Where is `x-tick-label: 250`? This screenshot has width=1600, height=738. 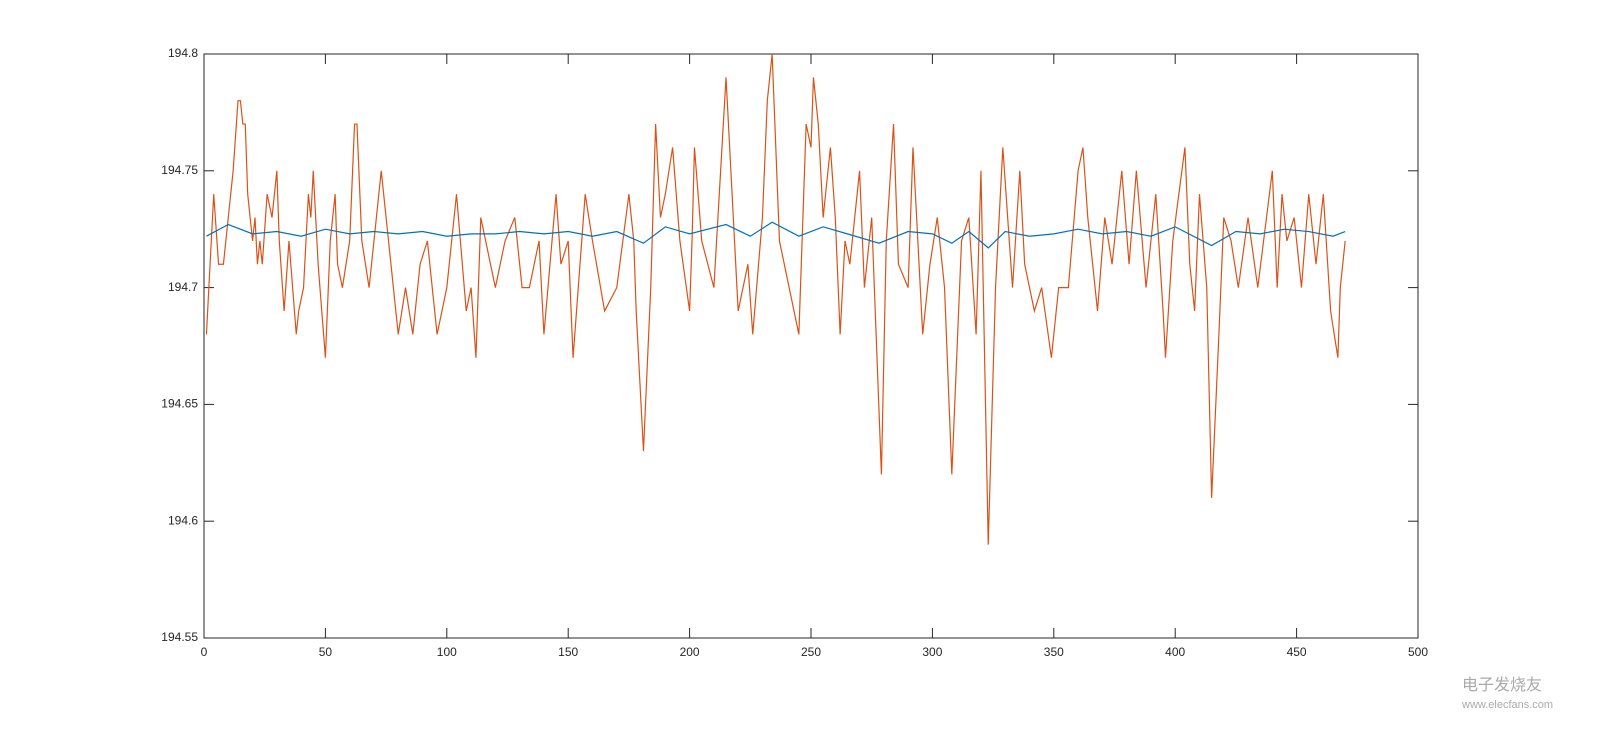 x-tick-label: 250 is located at coordinates (811, 652).